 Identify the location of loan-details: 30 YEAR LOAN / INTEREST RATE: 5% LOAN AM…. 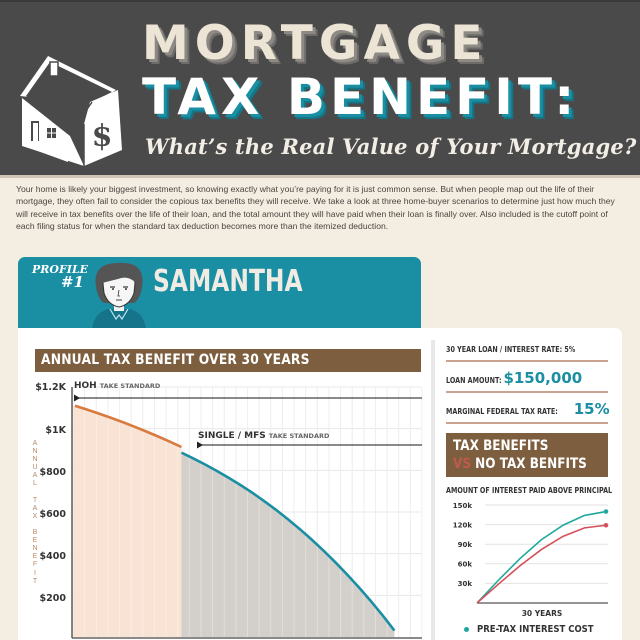
(528, 388).